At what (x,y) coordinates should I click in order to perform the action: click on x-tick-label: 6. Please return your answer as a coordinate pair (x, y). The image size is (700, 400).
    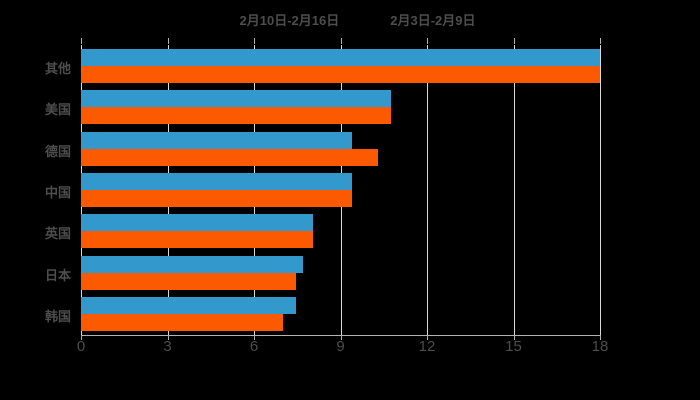
    Looking at the image, I should click on (254, 346).